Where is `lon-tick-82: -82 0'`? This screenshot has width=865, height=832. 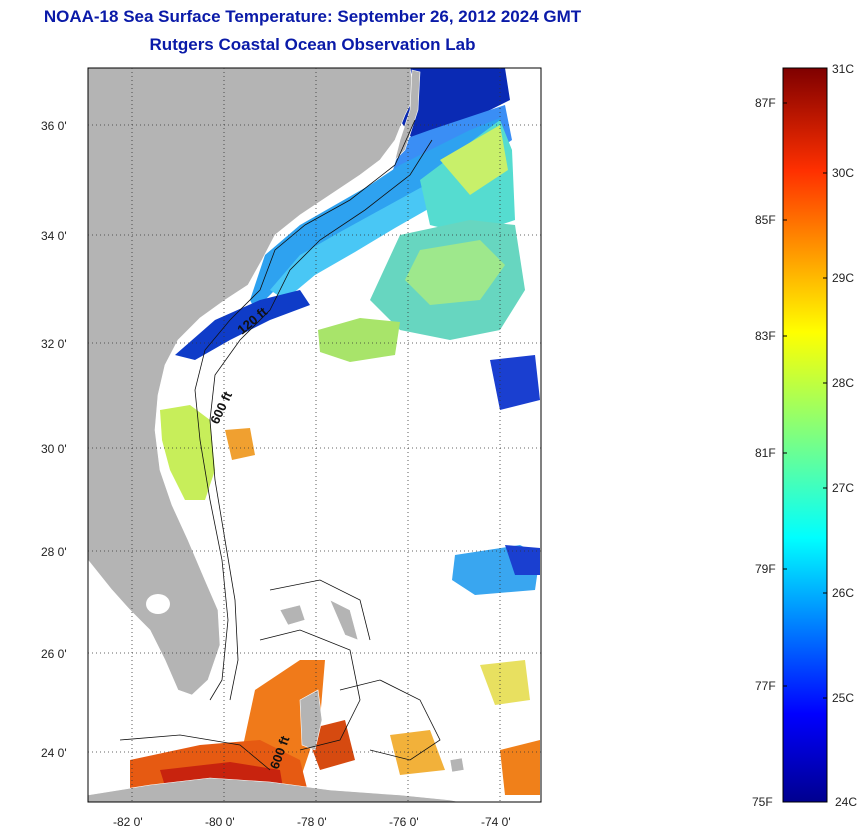
lon-tick-82: -82 0' is located at coordinates (128, 822).